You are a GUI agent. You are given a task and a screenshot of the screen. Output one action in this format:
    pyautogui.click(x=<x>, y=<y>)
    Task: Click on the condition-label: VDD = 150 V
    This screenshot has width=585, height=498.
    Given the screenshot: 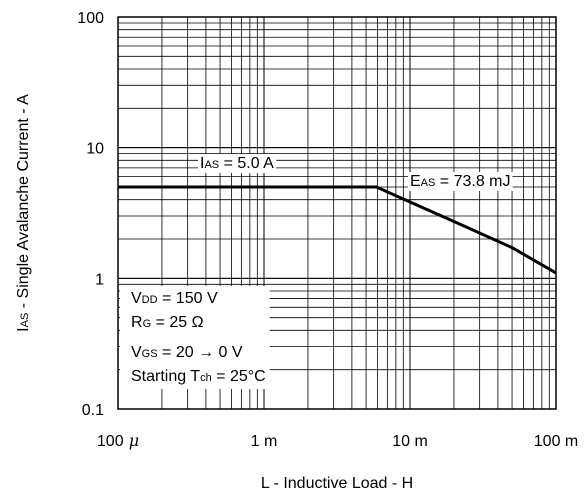 What is the action you would take?
    pyautogui.click(x=174, y=298)
    